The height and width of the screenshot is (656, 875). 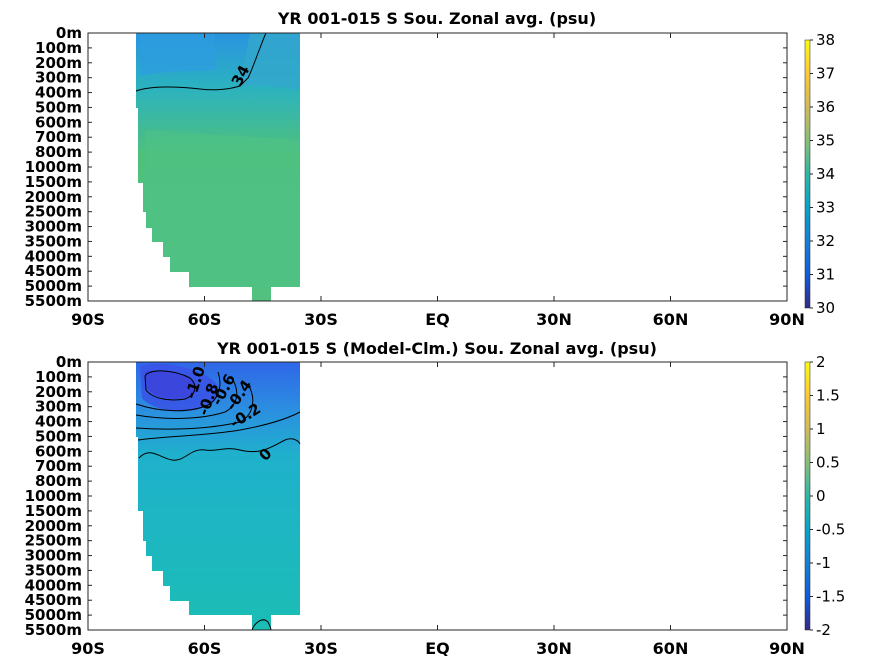 I want to click on colorbar-tick-label: 33, so click(x=825, y=208).